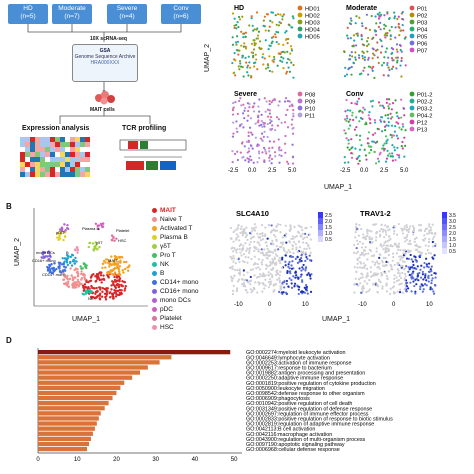 This screenshot has height=474, width=474. What do you see at coordinates (394, 305) in the screenshot?
I see `x-tick: 0` at bounding box center [394, 305].